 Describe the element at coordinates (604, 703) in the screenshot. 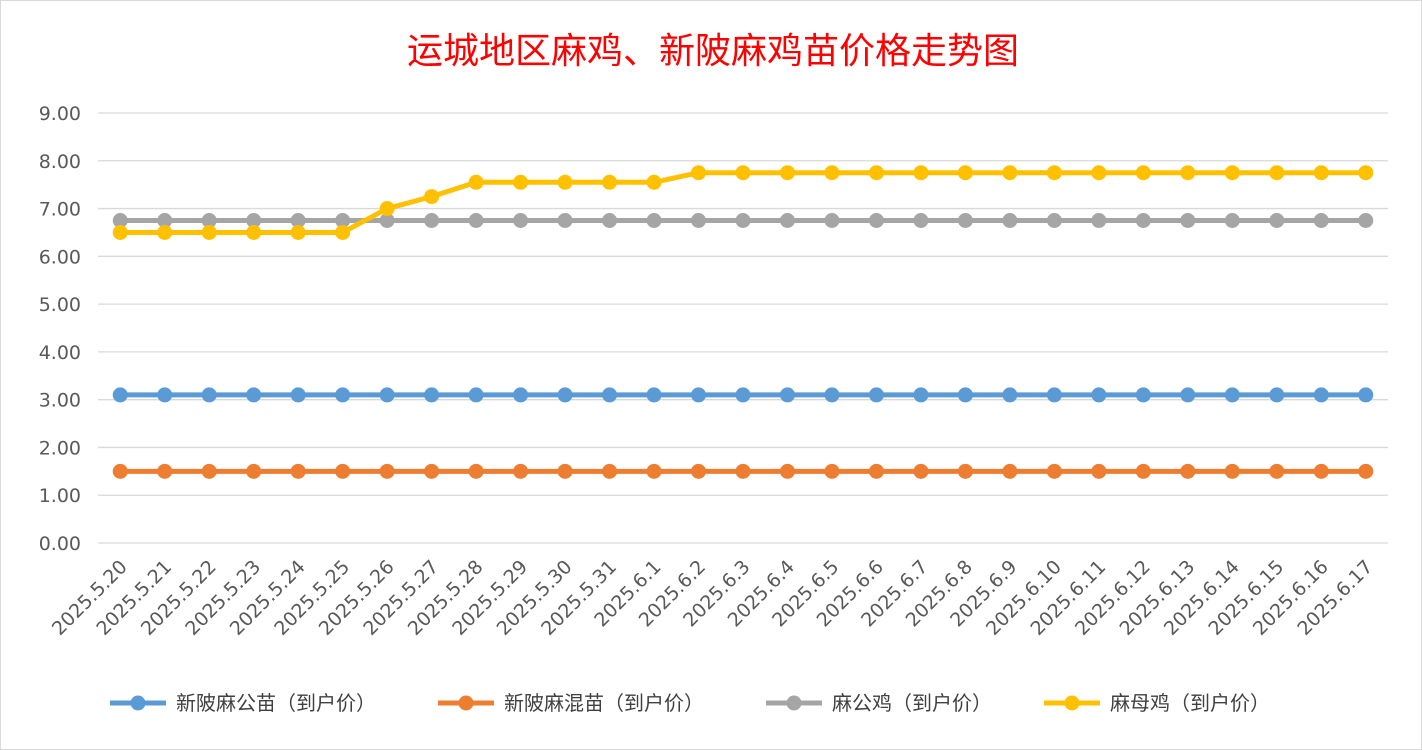

I see `legend-label: 新陂麻混苗（到户价）` at that location.